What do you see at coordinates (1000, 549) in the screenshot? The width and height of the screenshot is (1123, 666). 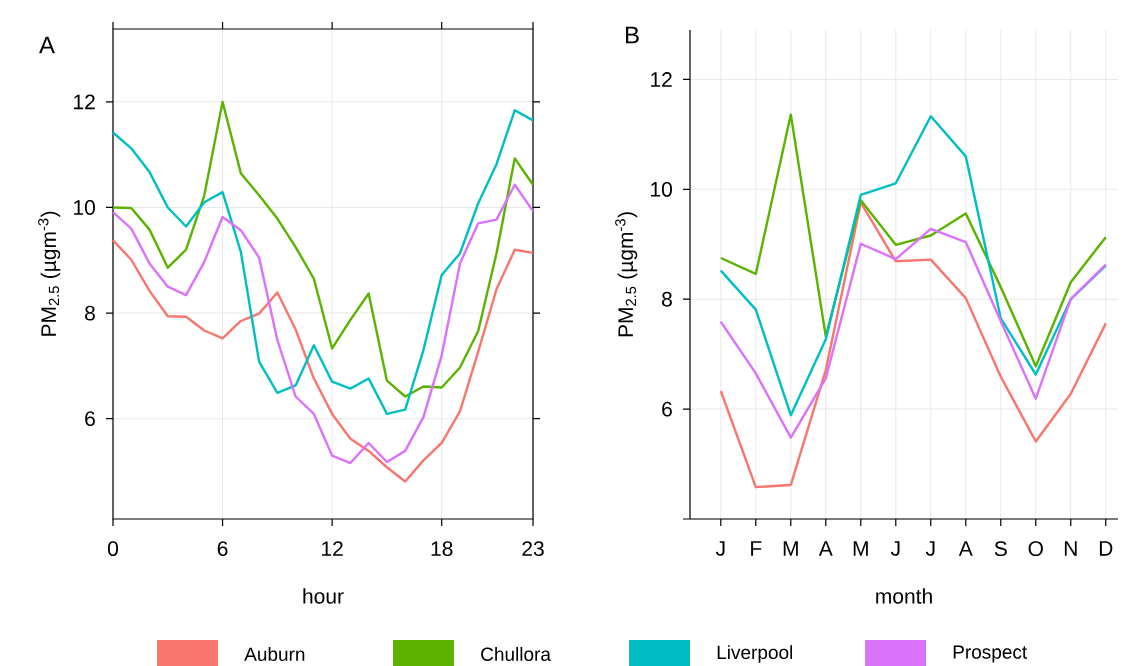 I see `x-tick-label: S` at bounding box center [1000, 549].